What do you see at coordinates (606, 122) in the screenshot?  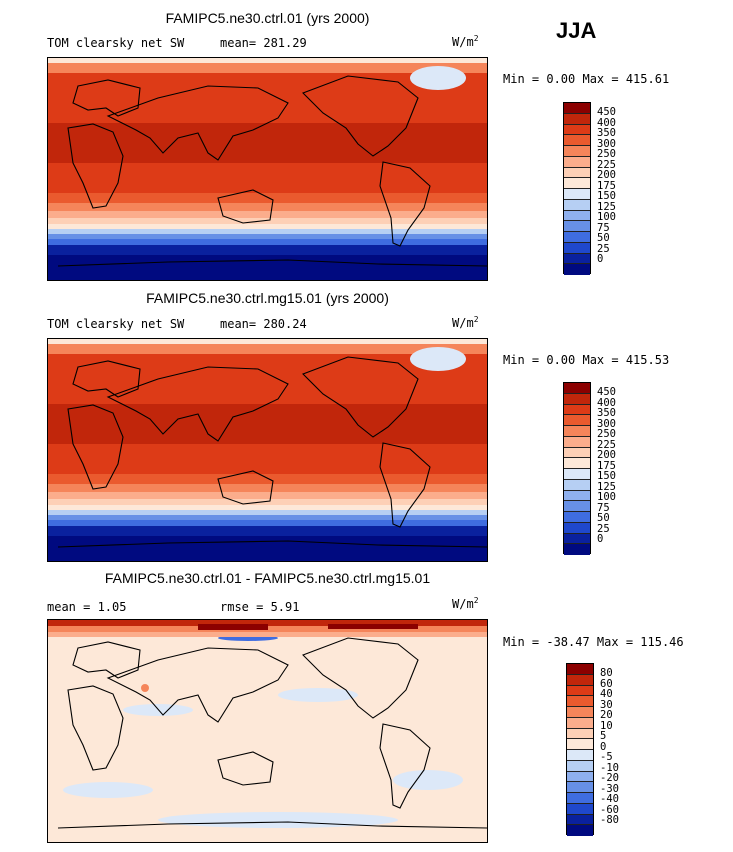 I see `colorbar-tick: 400` at bounding box center [606, 122].